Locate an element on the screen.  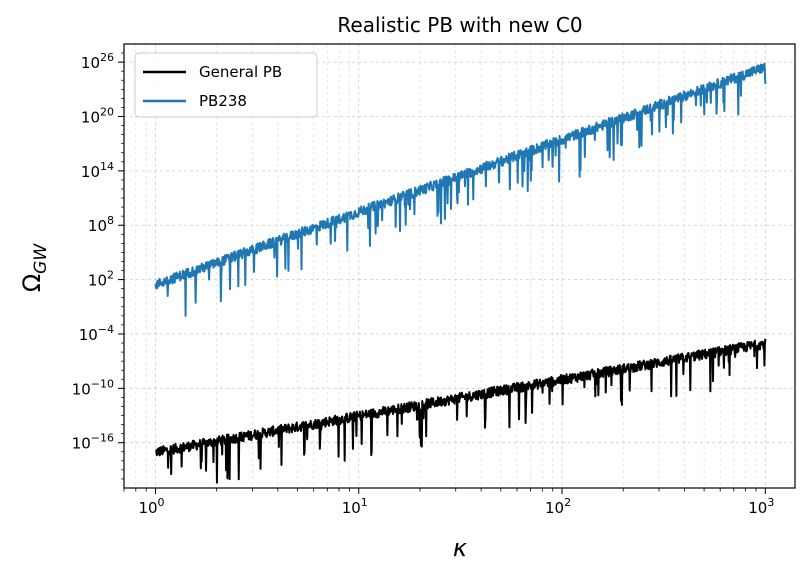
x-tick-label: 10³ is located at coordinates (761, 506).